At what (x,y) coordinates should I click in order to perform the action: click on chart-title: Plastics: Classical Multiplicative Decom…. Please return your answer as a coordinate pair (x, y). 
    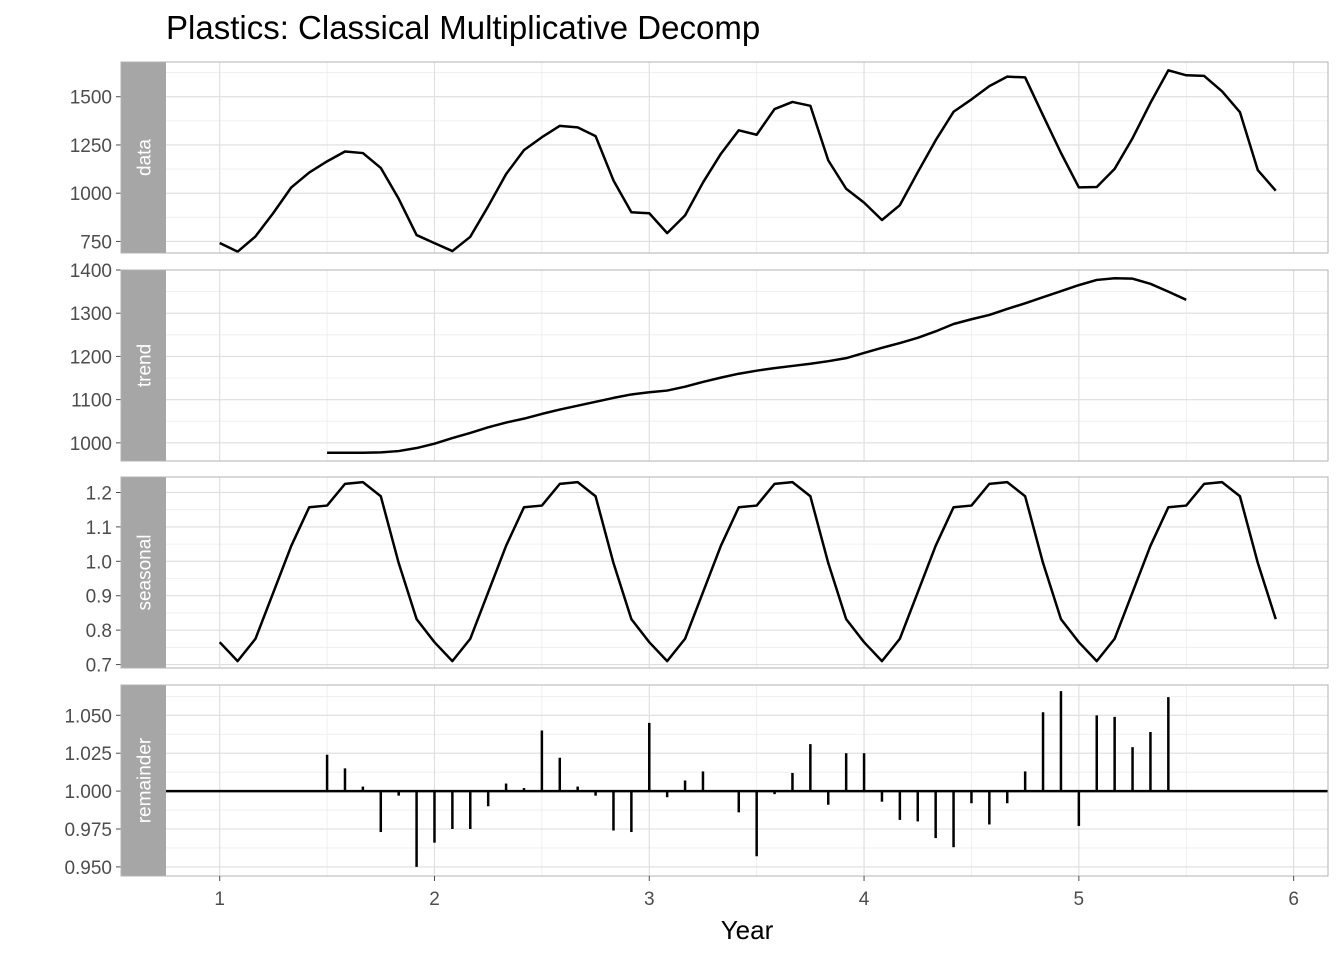
    Looking at the image, I should click on (463, 27).